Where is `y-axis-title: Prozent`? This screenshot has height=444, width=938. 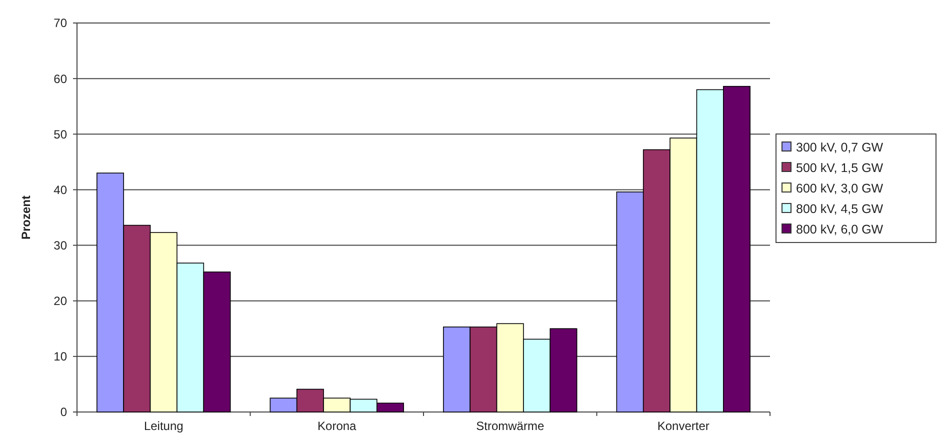 y-axis-title: Prozent is located at coordinates (26, 217).